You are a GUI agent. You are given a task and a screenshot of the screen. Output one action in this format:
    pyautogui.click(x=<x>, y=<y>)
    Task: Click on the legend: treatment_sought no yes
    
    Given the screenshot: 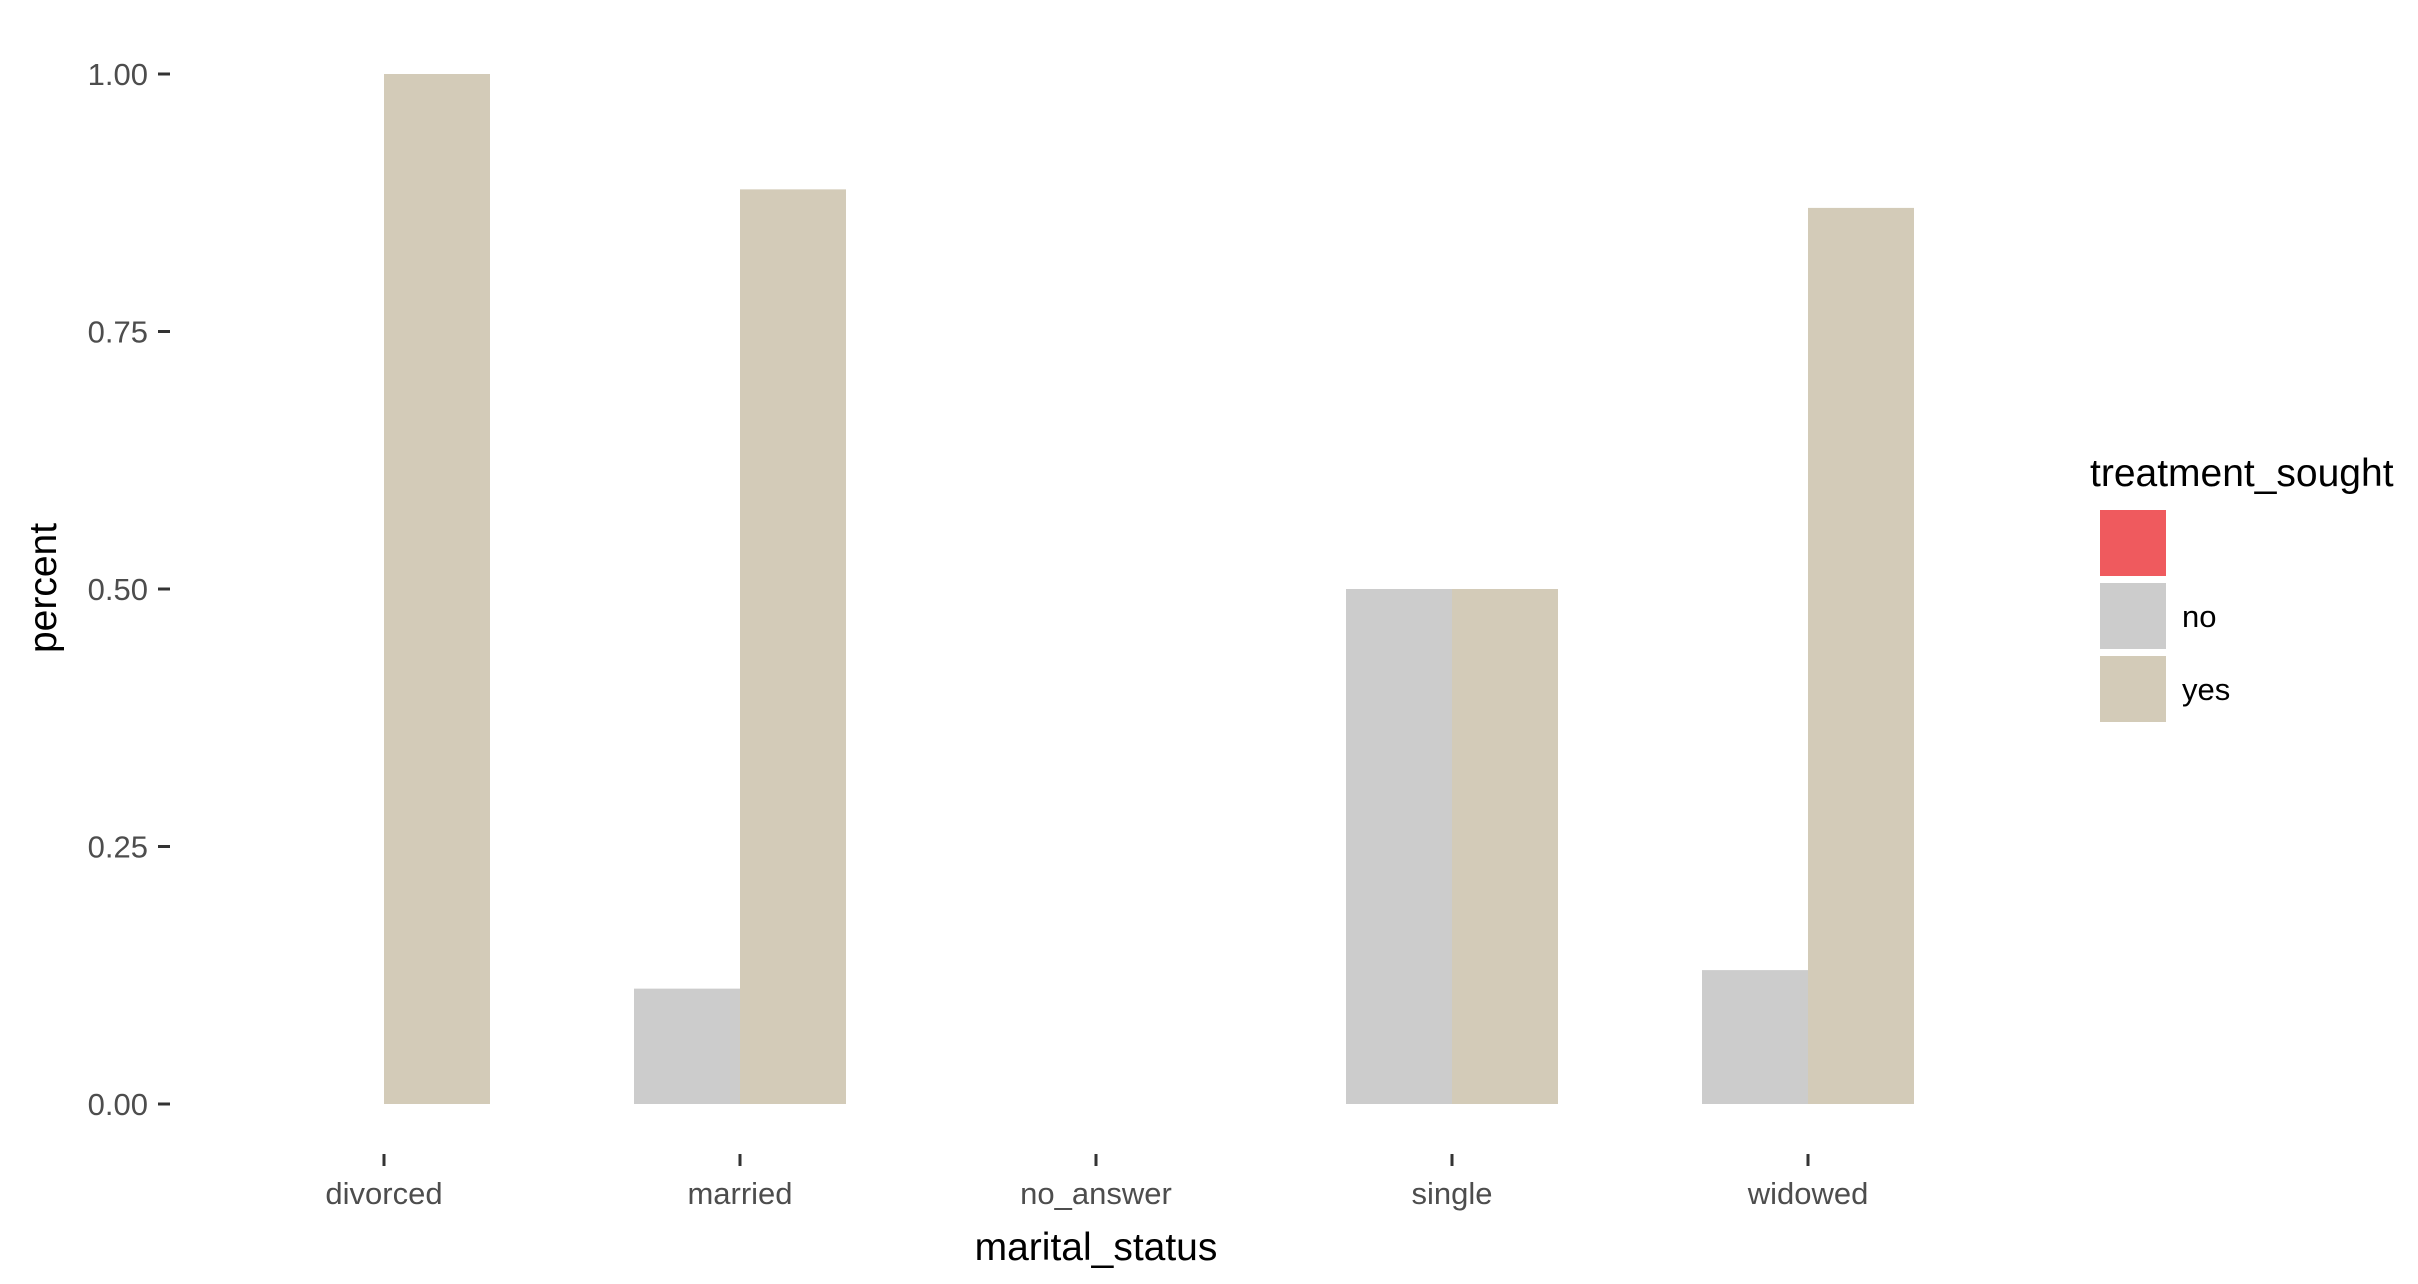 What is the action you would take?
    pyautogui.click(x=2242, y=587)
    